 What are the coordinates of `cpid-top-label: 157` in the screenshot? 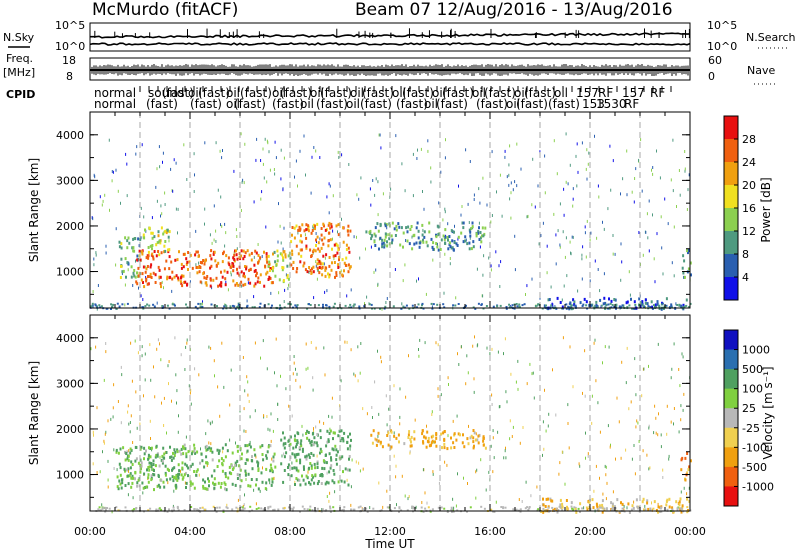 It's located at (633, 93).